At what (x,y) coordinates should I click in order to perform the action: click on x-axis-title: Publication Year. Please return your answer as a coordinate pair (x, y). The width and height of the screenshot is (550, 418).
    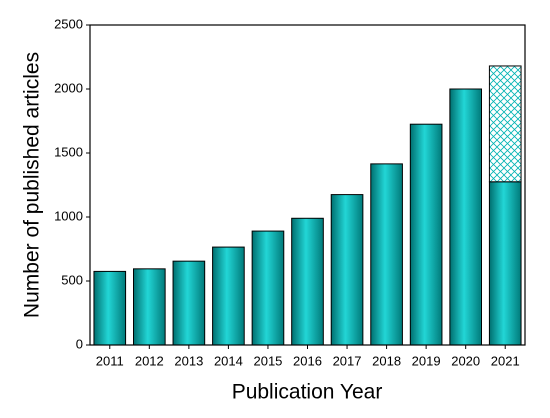
    Looking at the image, I should click on (307, 392).